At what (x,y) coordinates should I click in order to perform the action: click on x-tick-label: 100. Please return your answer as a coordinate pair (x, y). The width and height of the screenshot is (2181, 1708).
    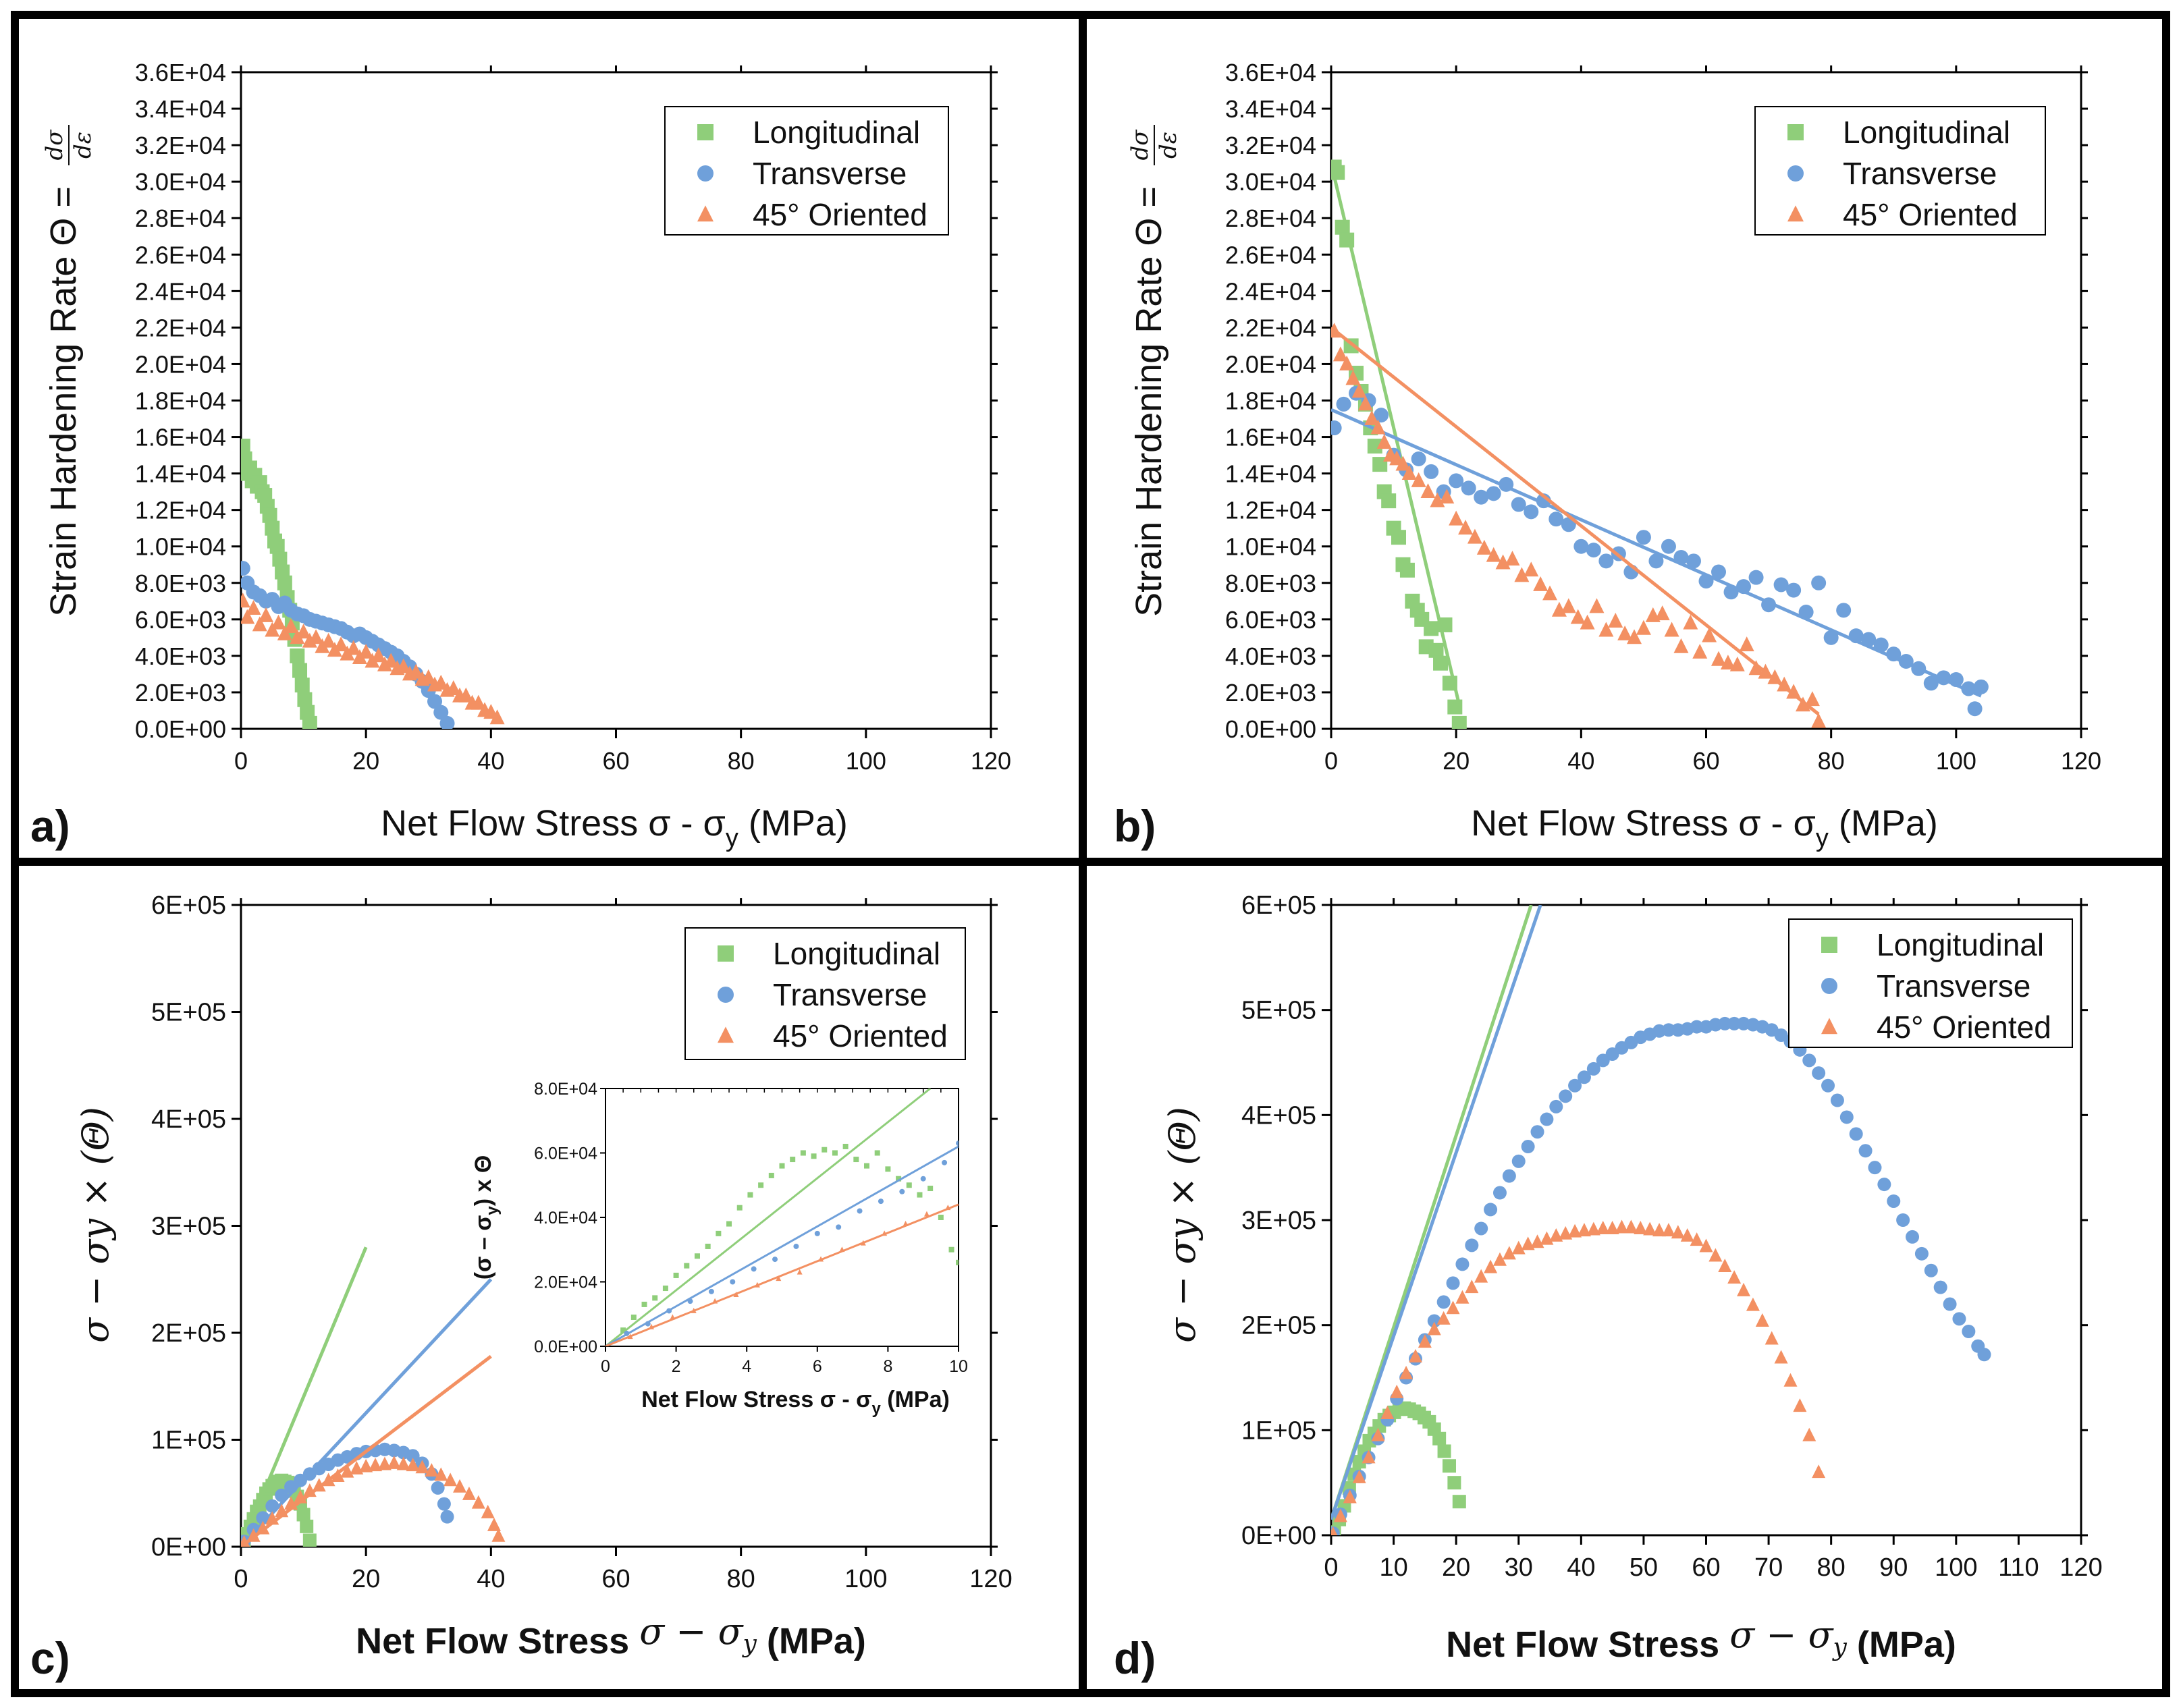
    Looking at the image, I should click on (1956, 1567).